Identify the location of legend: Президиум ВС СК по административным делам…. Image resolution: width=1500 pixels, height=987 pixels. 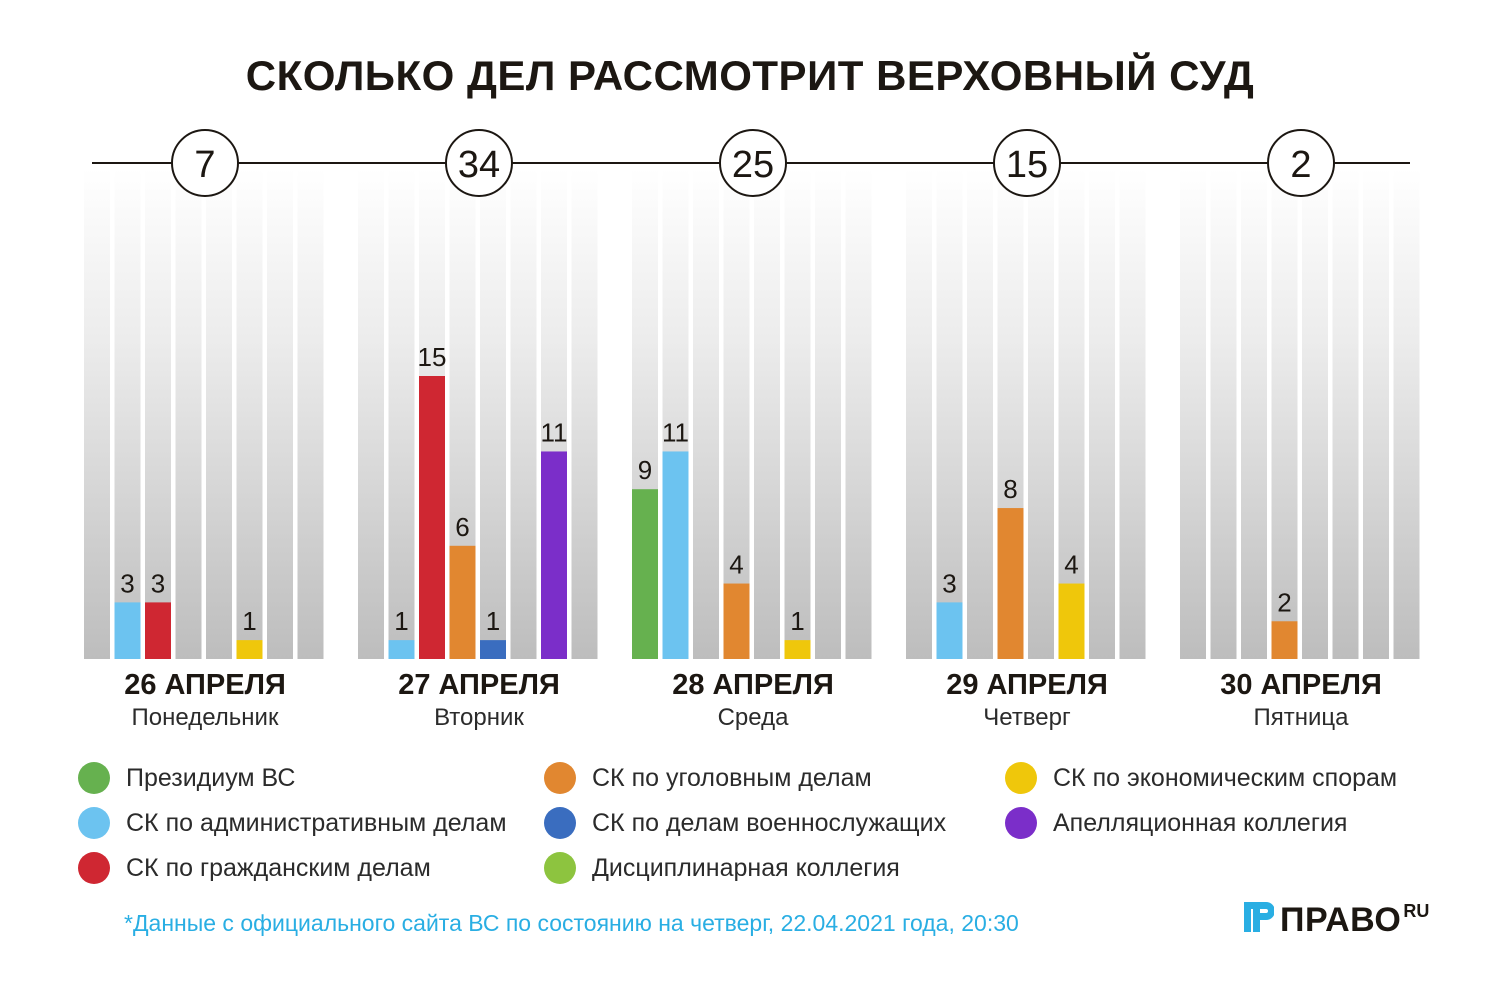
(768, 830).